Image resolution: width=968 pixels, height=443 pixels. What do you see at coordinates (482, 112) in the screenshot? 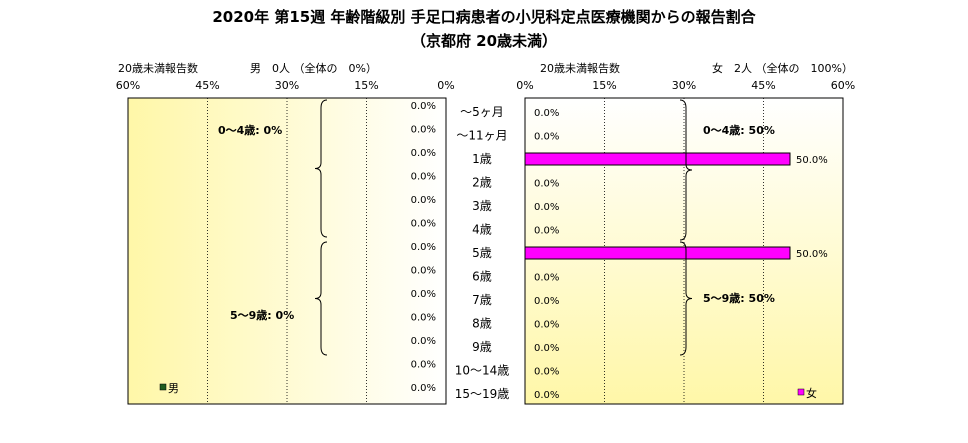
I see `category-label: ～5ヶ月` at bounding box center [482, 112].